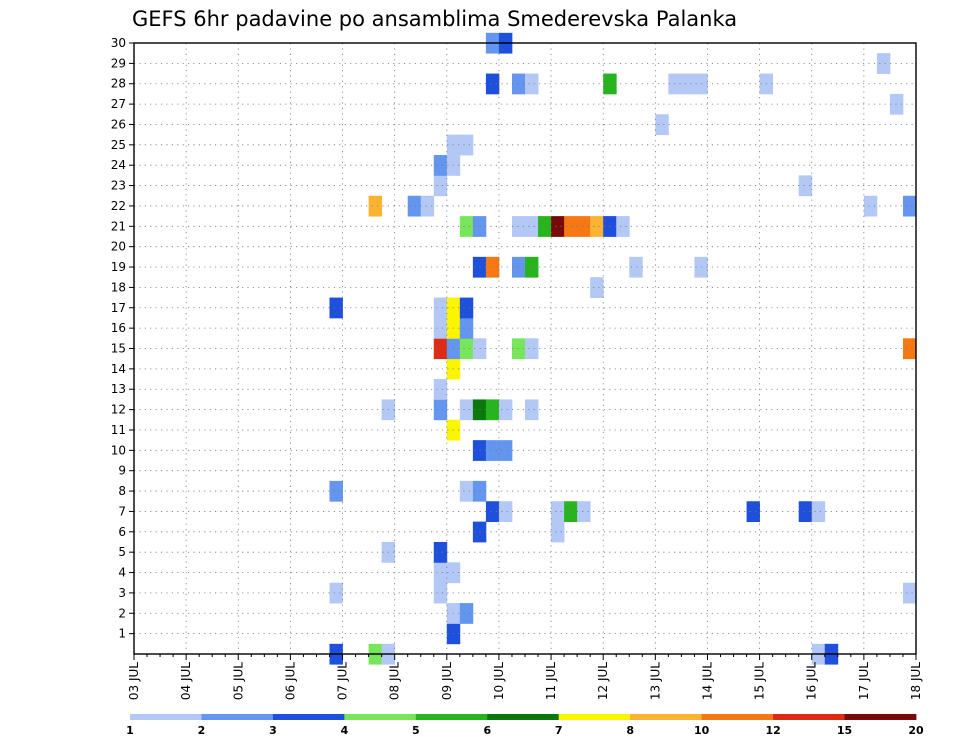  I want to click on y-tick-label: 8, so click(122, 491).